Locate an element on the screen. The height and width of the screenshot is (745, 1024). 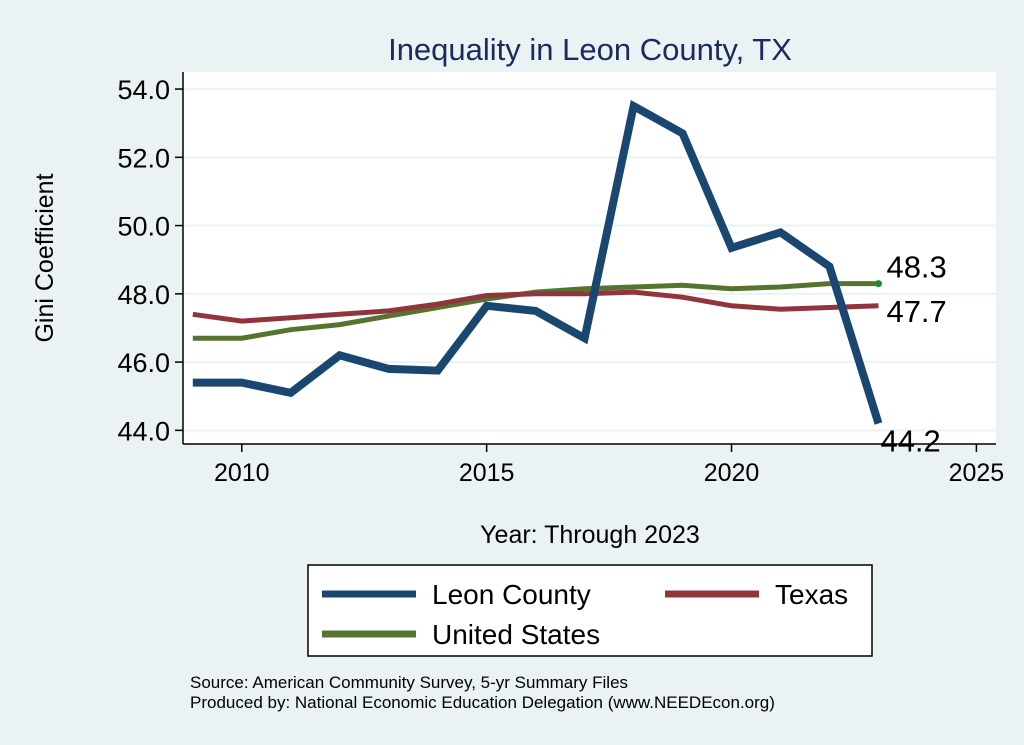
x-tick-label: 2025 is located at coordinates (977, 473).